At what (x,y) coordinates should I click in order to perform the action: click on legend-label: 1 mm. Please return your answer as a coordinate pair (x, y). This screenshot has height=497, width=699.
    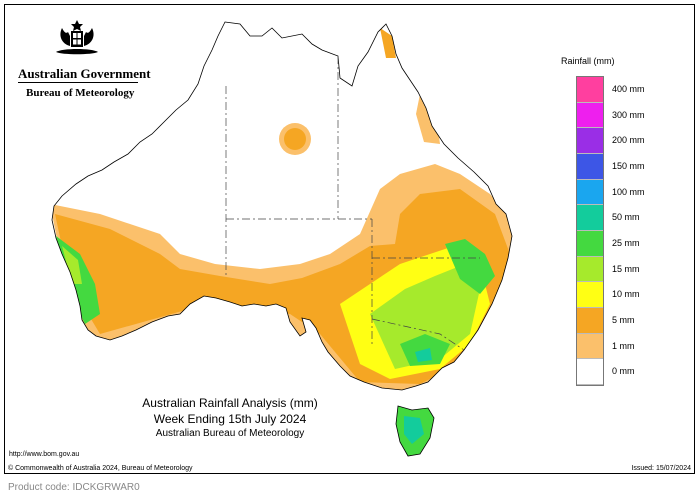
    Looking at the image, I should click on (623, 345).